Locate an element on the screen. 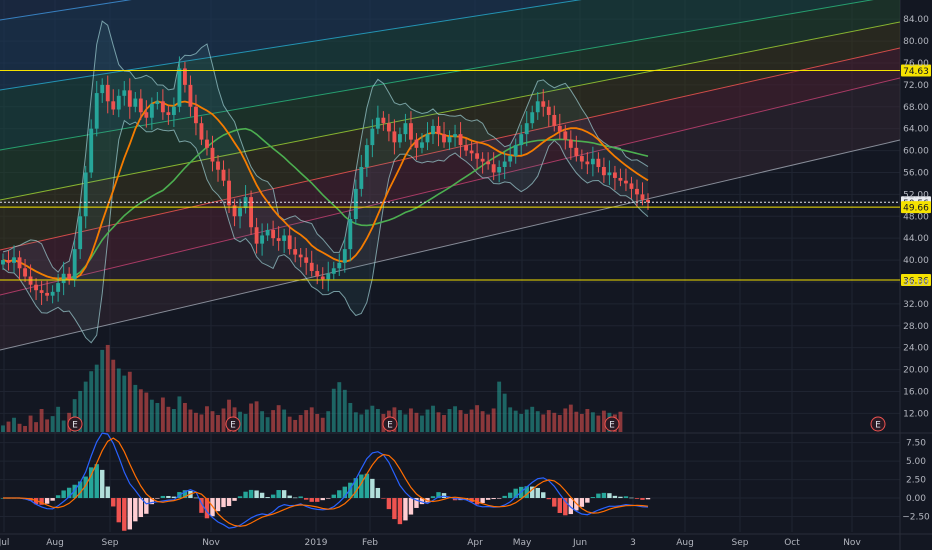 This screenshot has width=932, height=550. price-label: 74.63 is located at coordinates (916, 70).